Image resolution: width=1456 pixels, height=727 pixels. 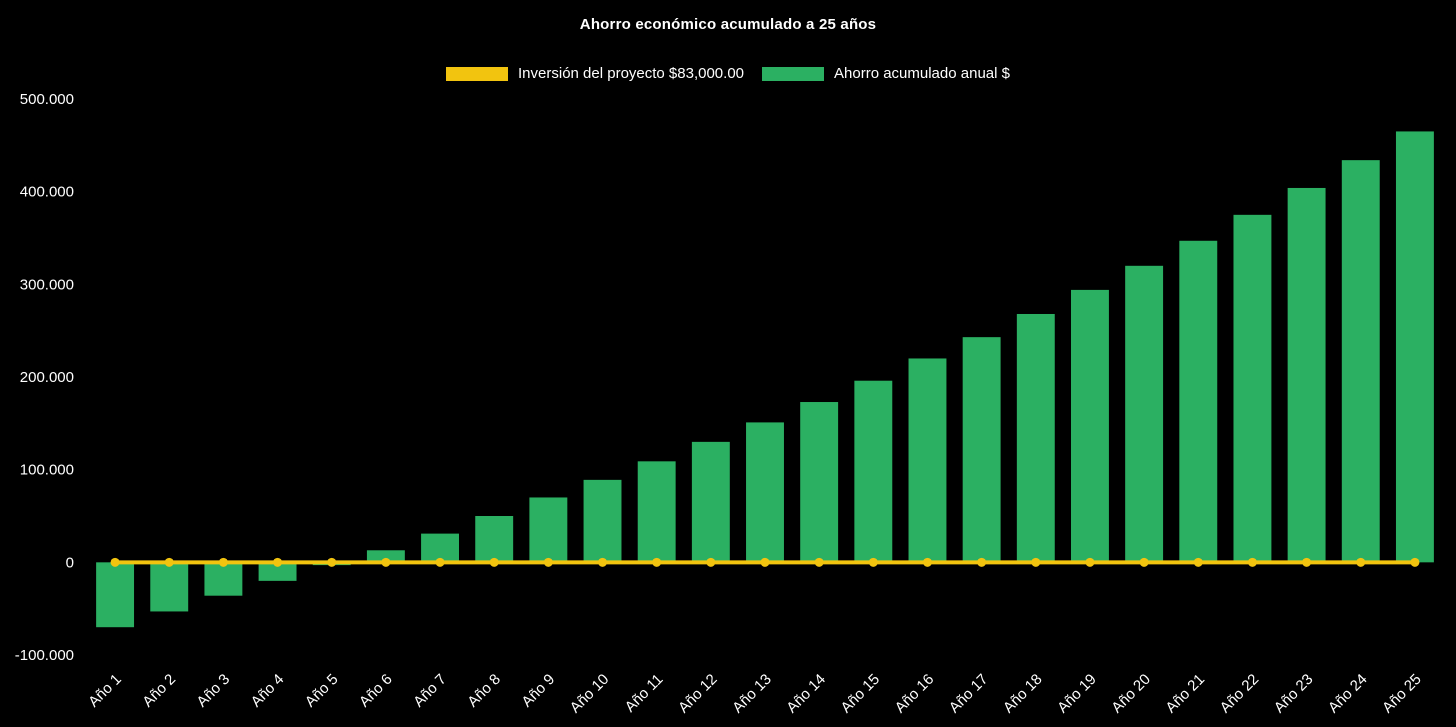 I want to click on x-axis-label: Año 1, so click(x=105, y=691).